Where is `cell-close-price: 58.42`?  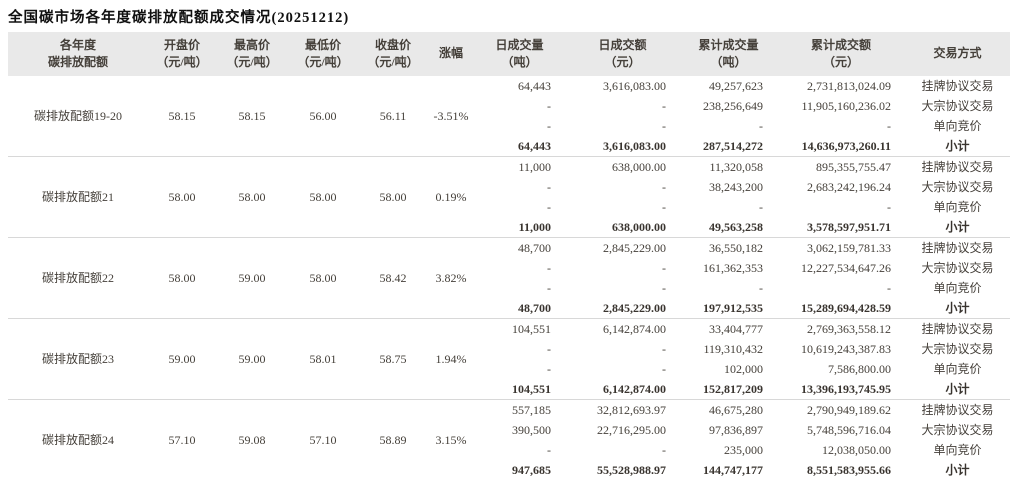
cell-close-price: 58.42 is located at coordinates (393, 278).